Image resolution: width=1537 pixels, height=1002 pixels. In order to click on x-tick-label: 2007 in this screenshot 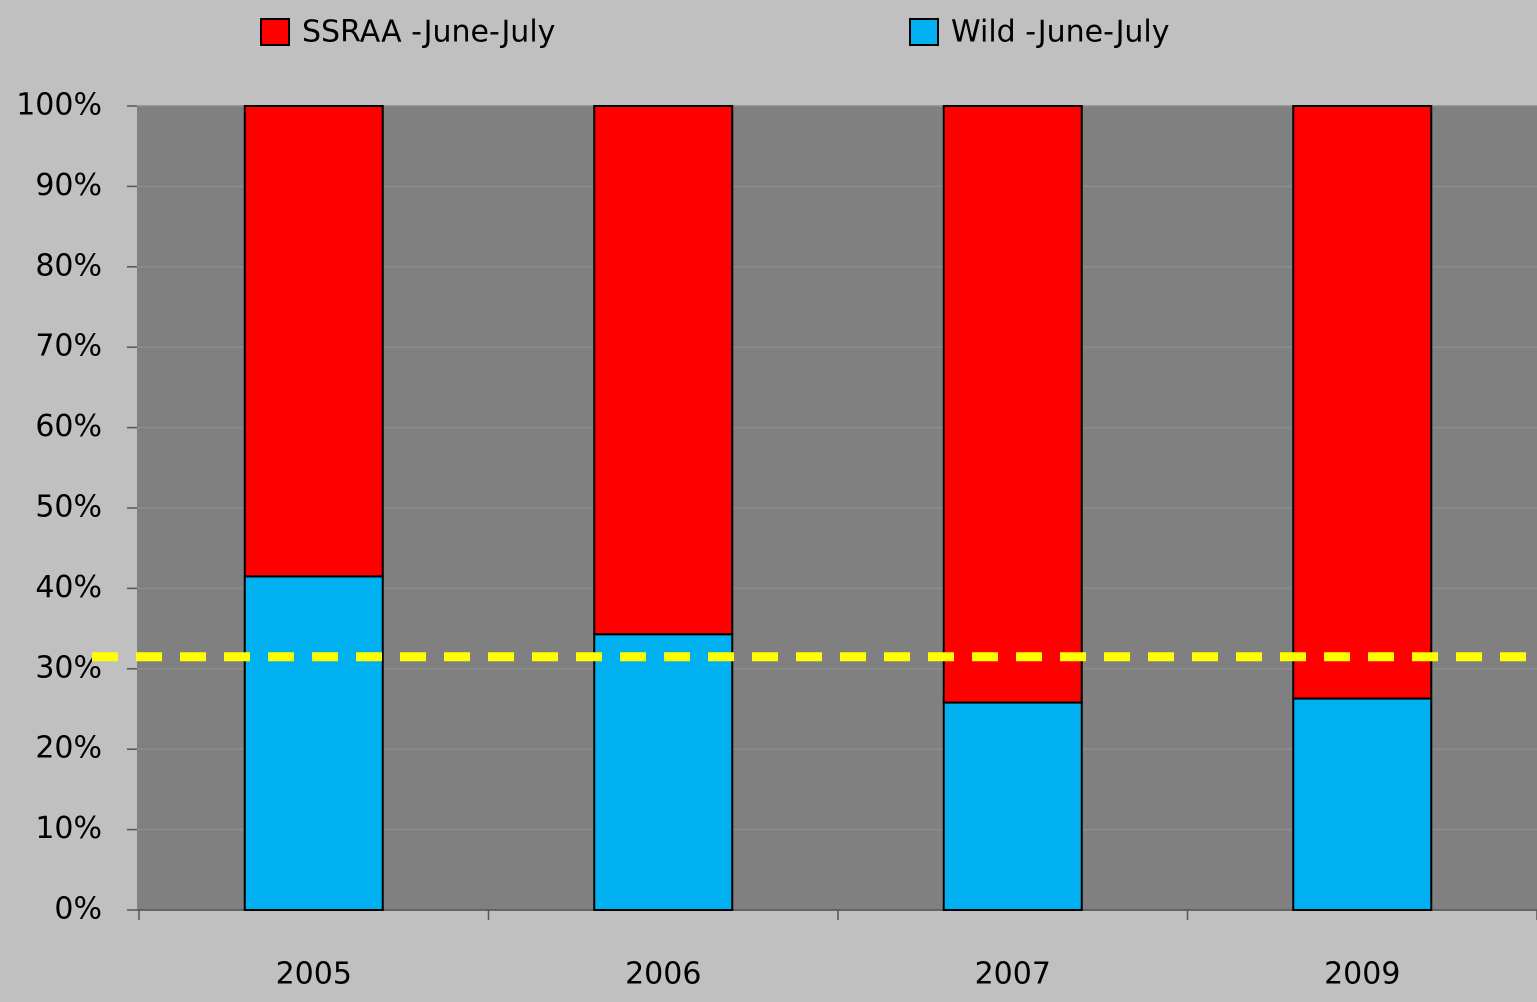, I will do `click(1013, 974)`.